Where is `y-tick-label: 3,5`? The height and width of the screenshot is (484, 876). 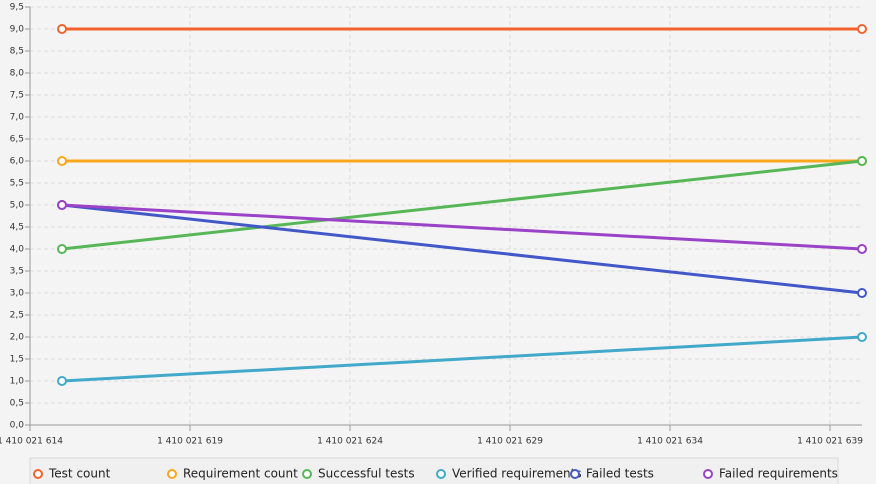
y-tick-label: 3,5 is located at coordinates (17, 272).